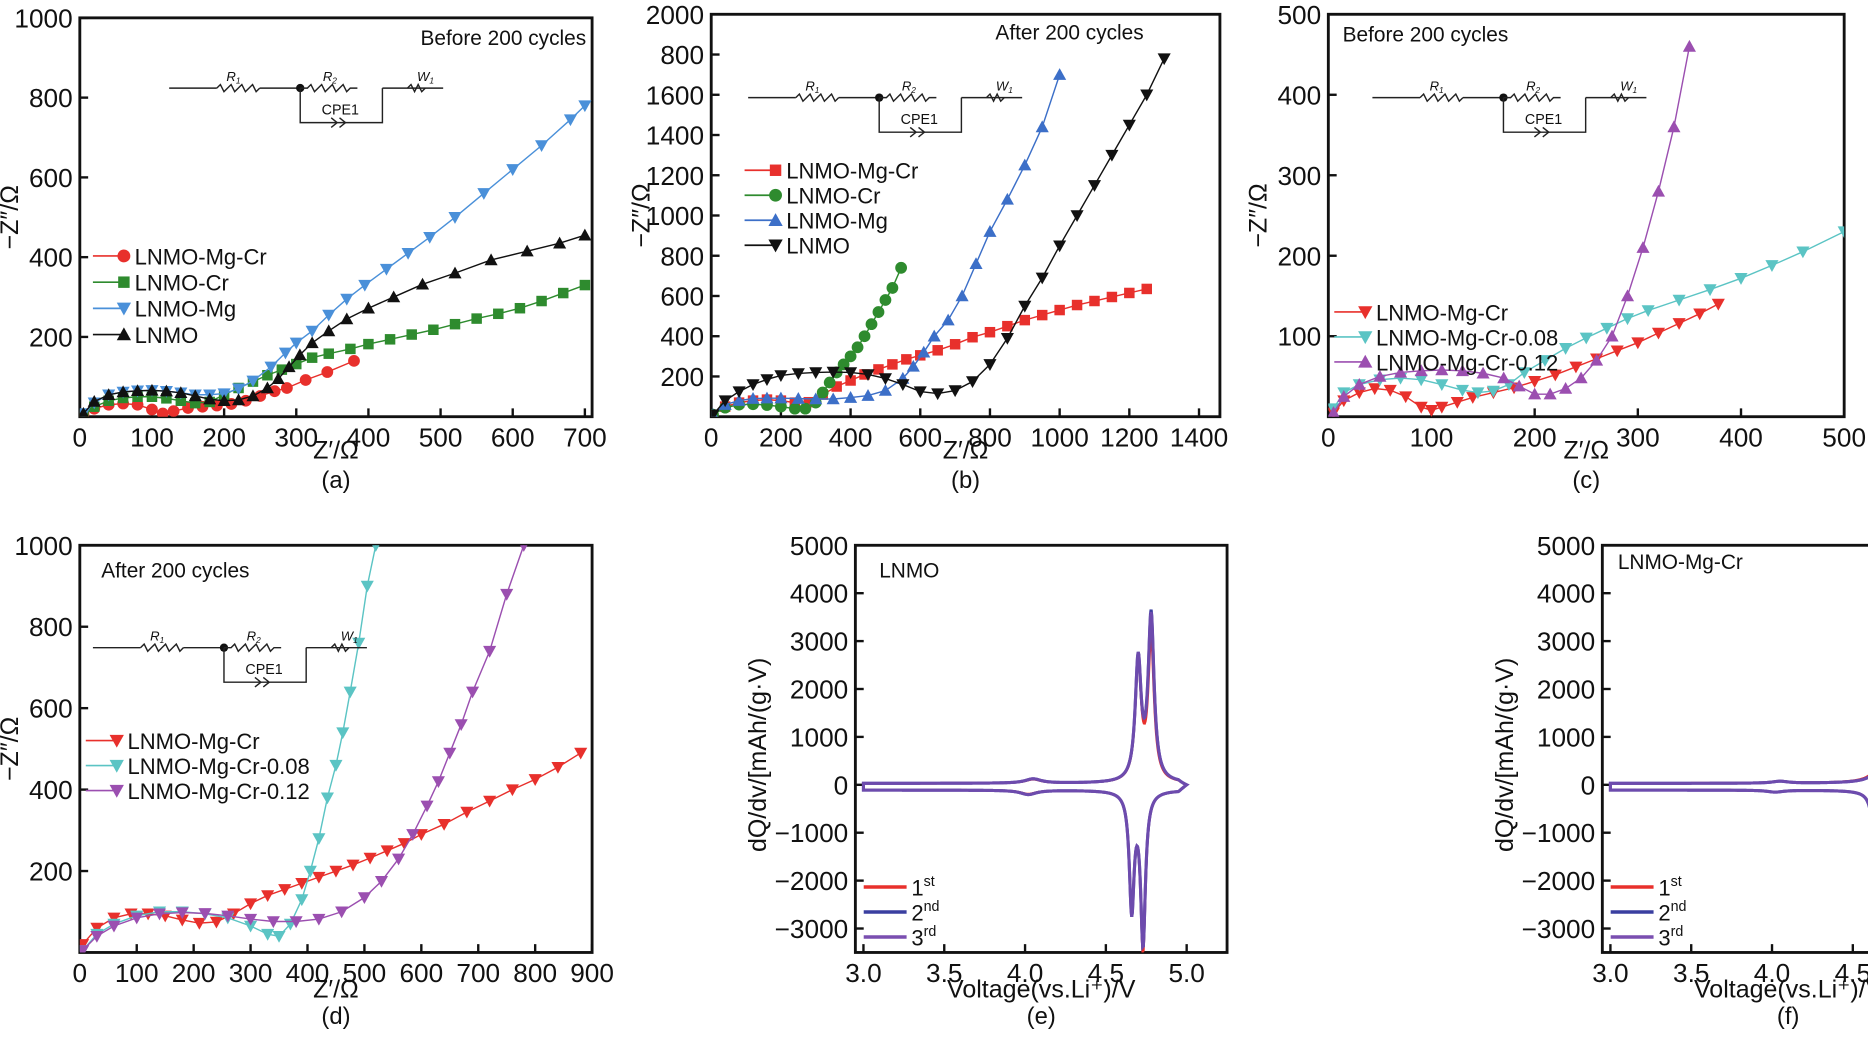 Image resolution: width=1868 pixels, height=1062 pixels. What do you see at coordinates (336, 990) in the screenshot?
I see `x-axis-label: Z′/Ω` at bounding box center [336, 990].